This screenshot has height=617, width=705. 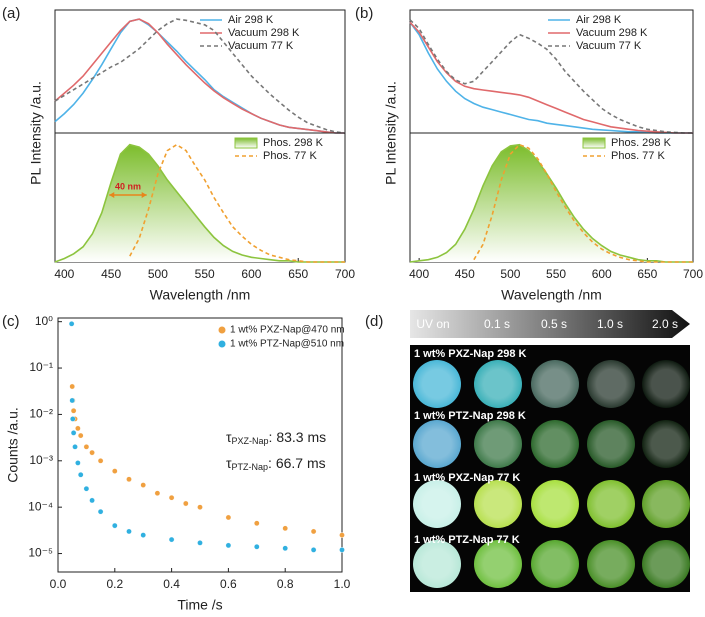 I want to click on annotation: τPTZ-Nap: 66.7 ms, so click(x=276, y=464).